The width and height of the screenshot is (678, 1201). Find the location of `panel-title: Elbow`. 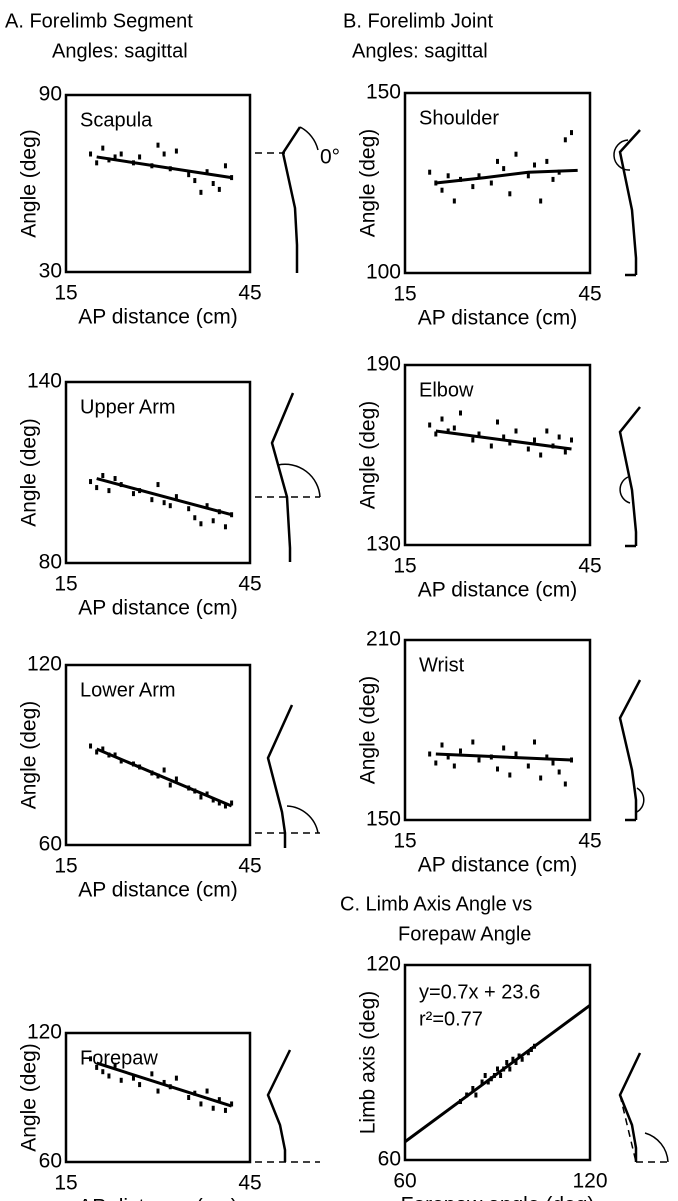

panel-title: Elbow is located at coordinates (446, 390).